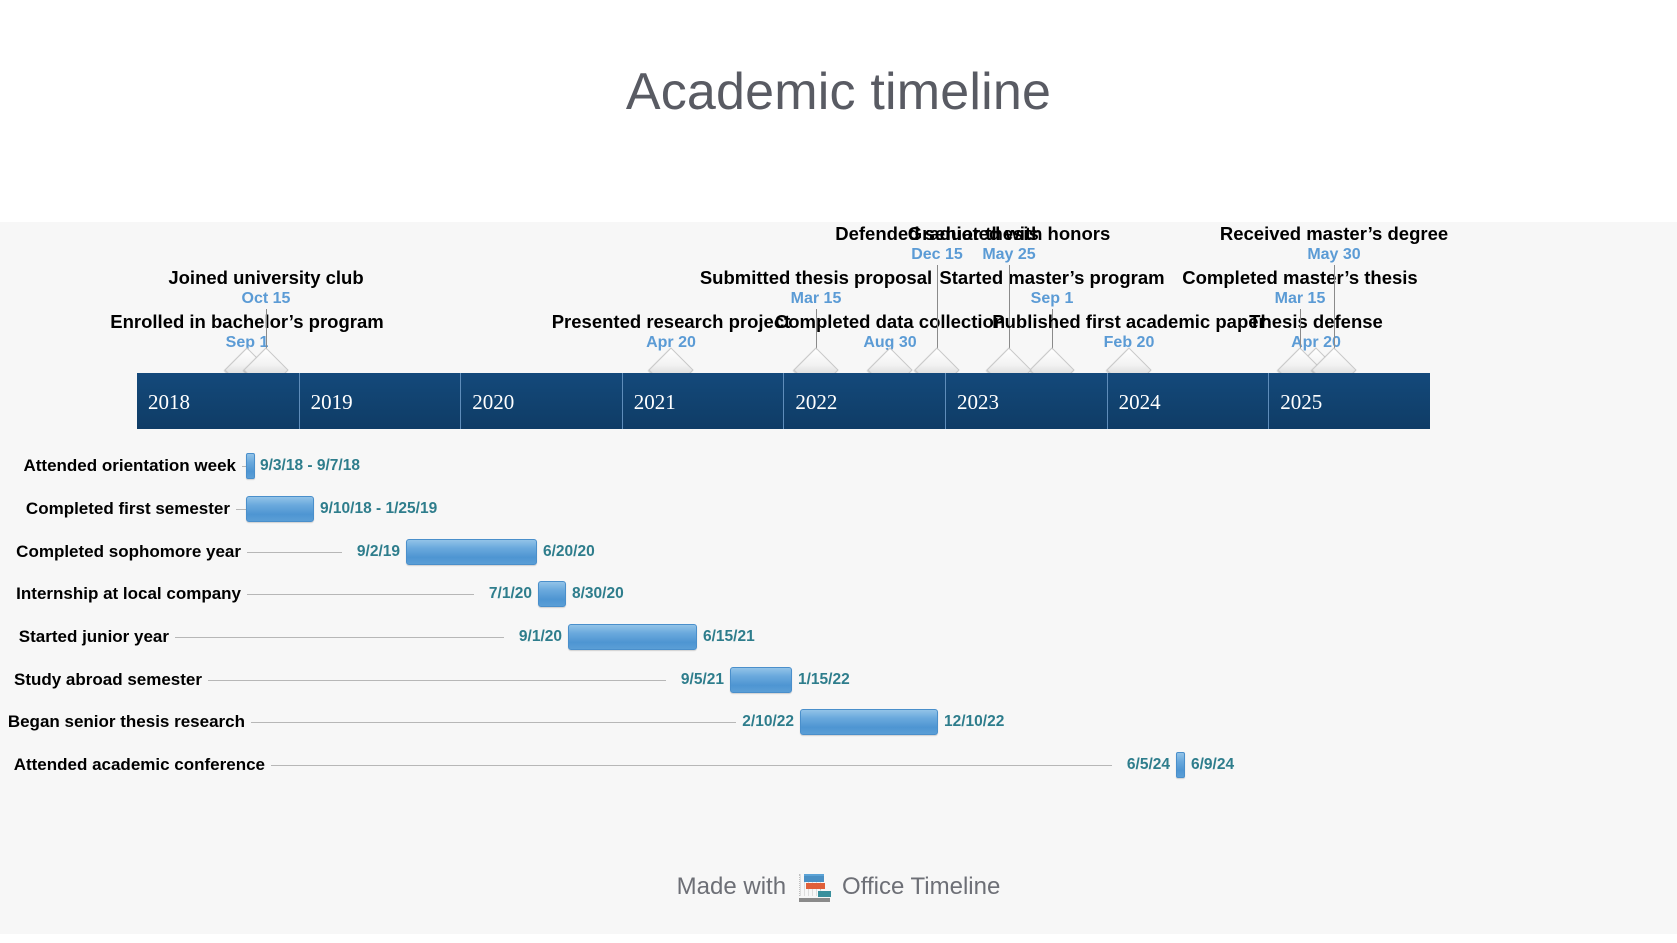 The width and height of the screenshot is (1677, 943). What do you see at coordinates (838, 466) in the screenshot?
I see `task-row: Attended orientation week 9/3/18 - 9/7/18` at bounding box center [838, 466].